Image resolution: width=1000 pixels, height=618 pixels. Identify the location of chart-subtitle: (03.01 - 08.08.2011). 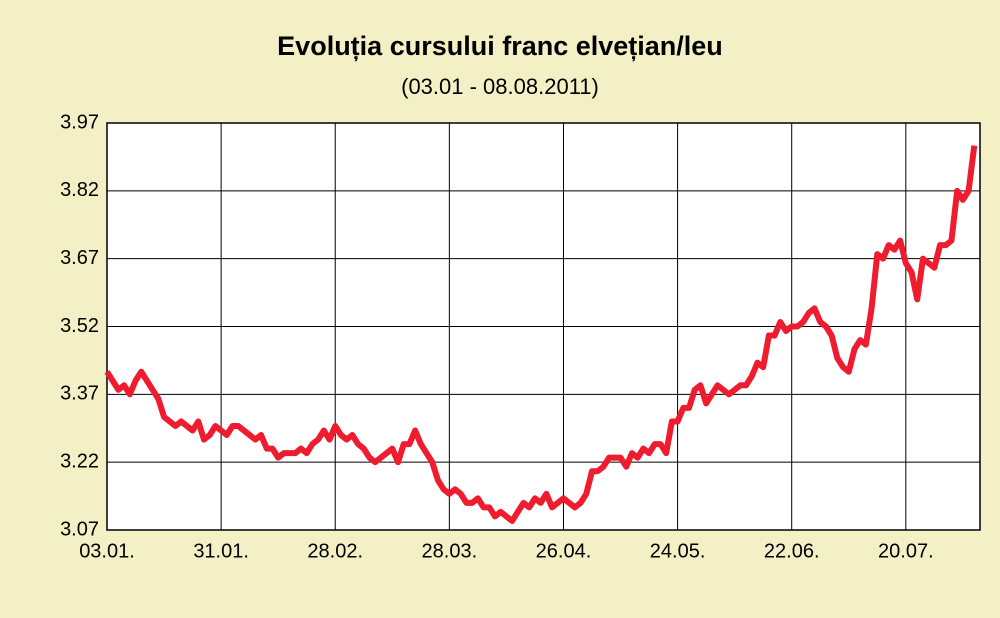
(500, 86).